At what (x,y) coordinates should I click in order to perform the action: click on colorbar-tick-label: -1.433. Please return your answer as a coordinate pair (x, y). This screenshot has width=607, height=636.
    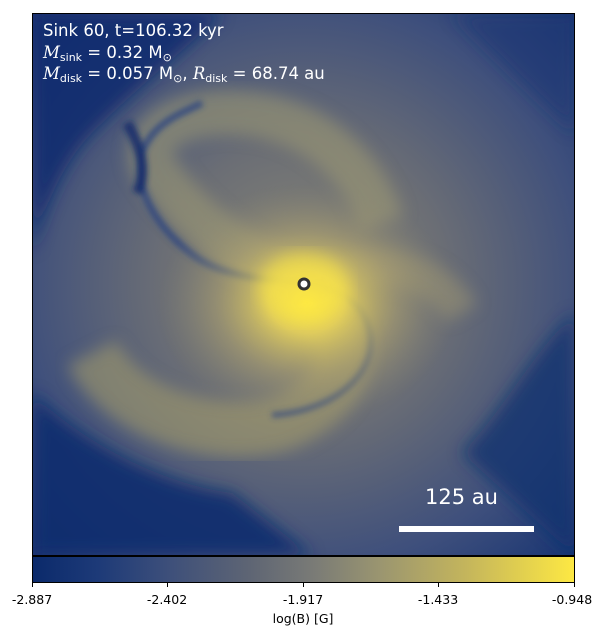
    Looking at the image, I should click on (438, 599).